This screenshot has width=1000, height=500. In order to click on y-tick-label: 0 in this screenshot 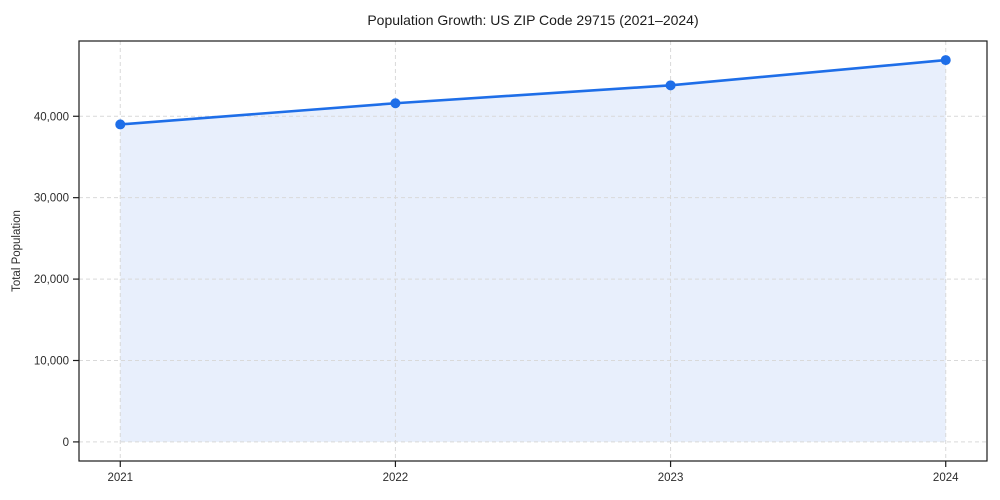, I will do `click(66, 443)`.